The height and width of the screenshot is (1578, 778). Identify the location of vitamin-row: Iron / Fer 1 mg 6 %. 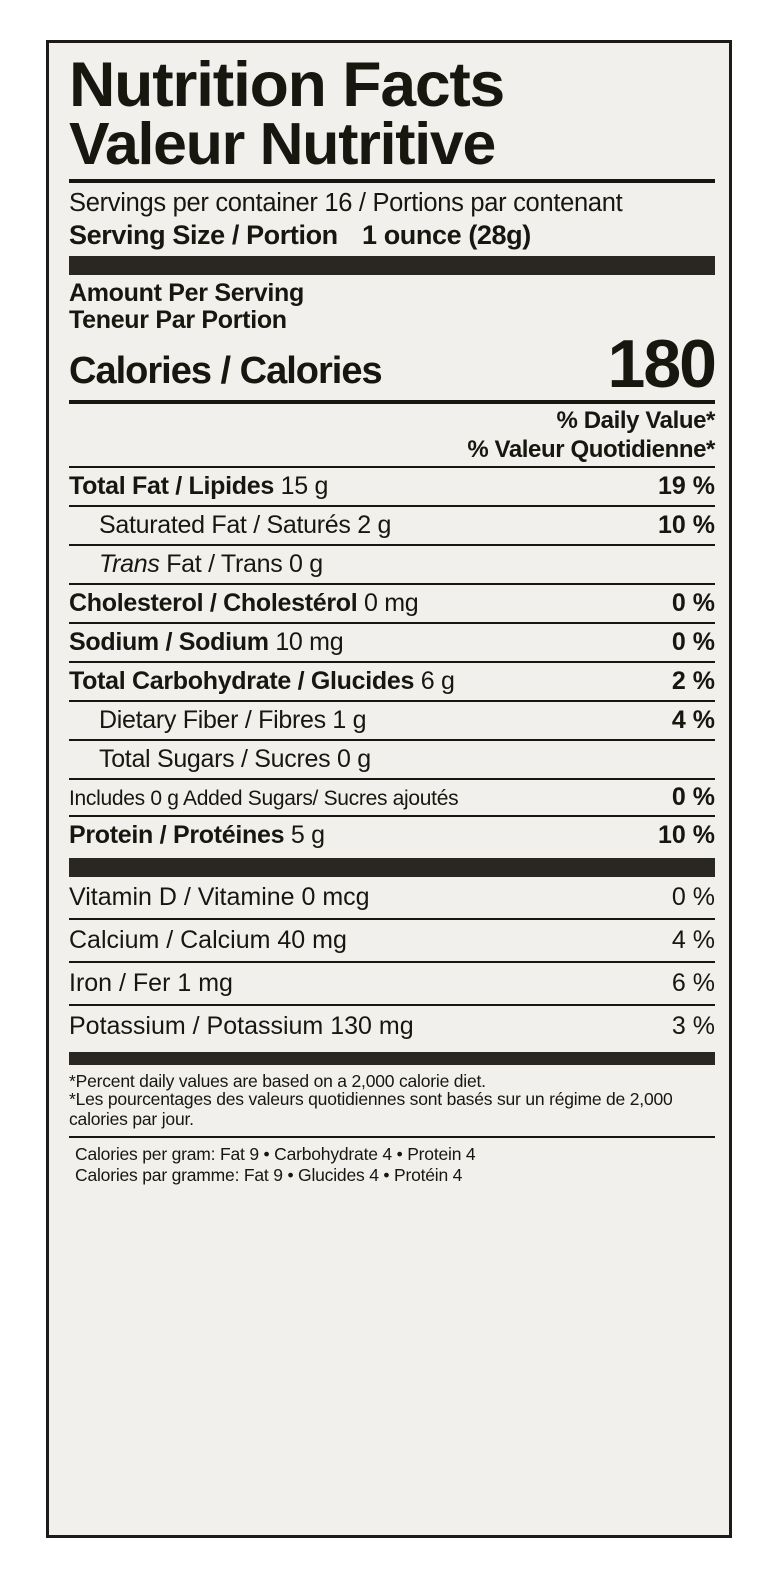
(392, 983).